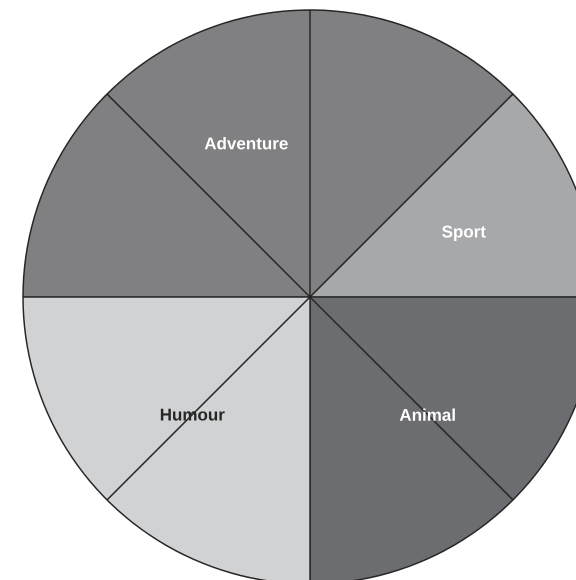 This screenshot has height=580, width=576. Describe the element at coordinates (464, 233) in the screenshot. I see `slice-label: Sport` at that location.